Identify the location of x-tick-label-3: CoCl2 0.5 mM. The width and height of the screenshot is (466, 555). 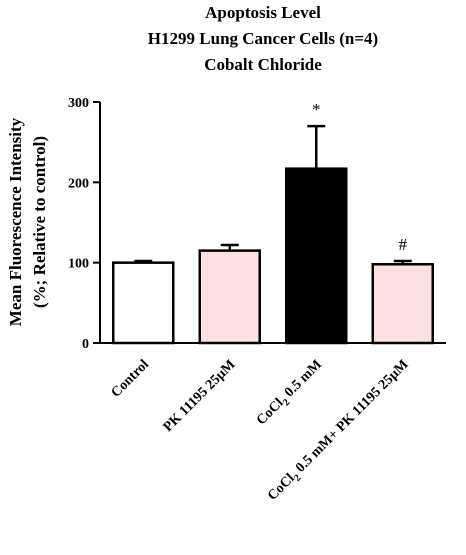
(290, 393).